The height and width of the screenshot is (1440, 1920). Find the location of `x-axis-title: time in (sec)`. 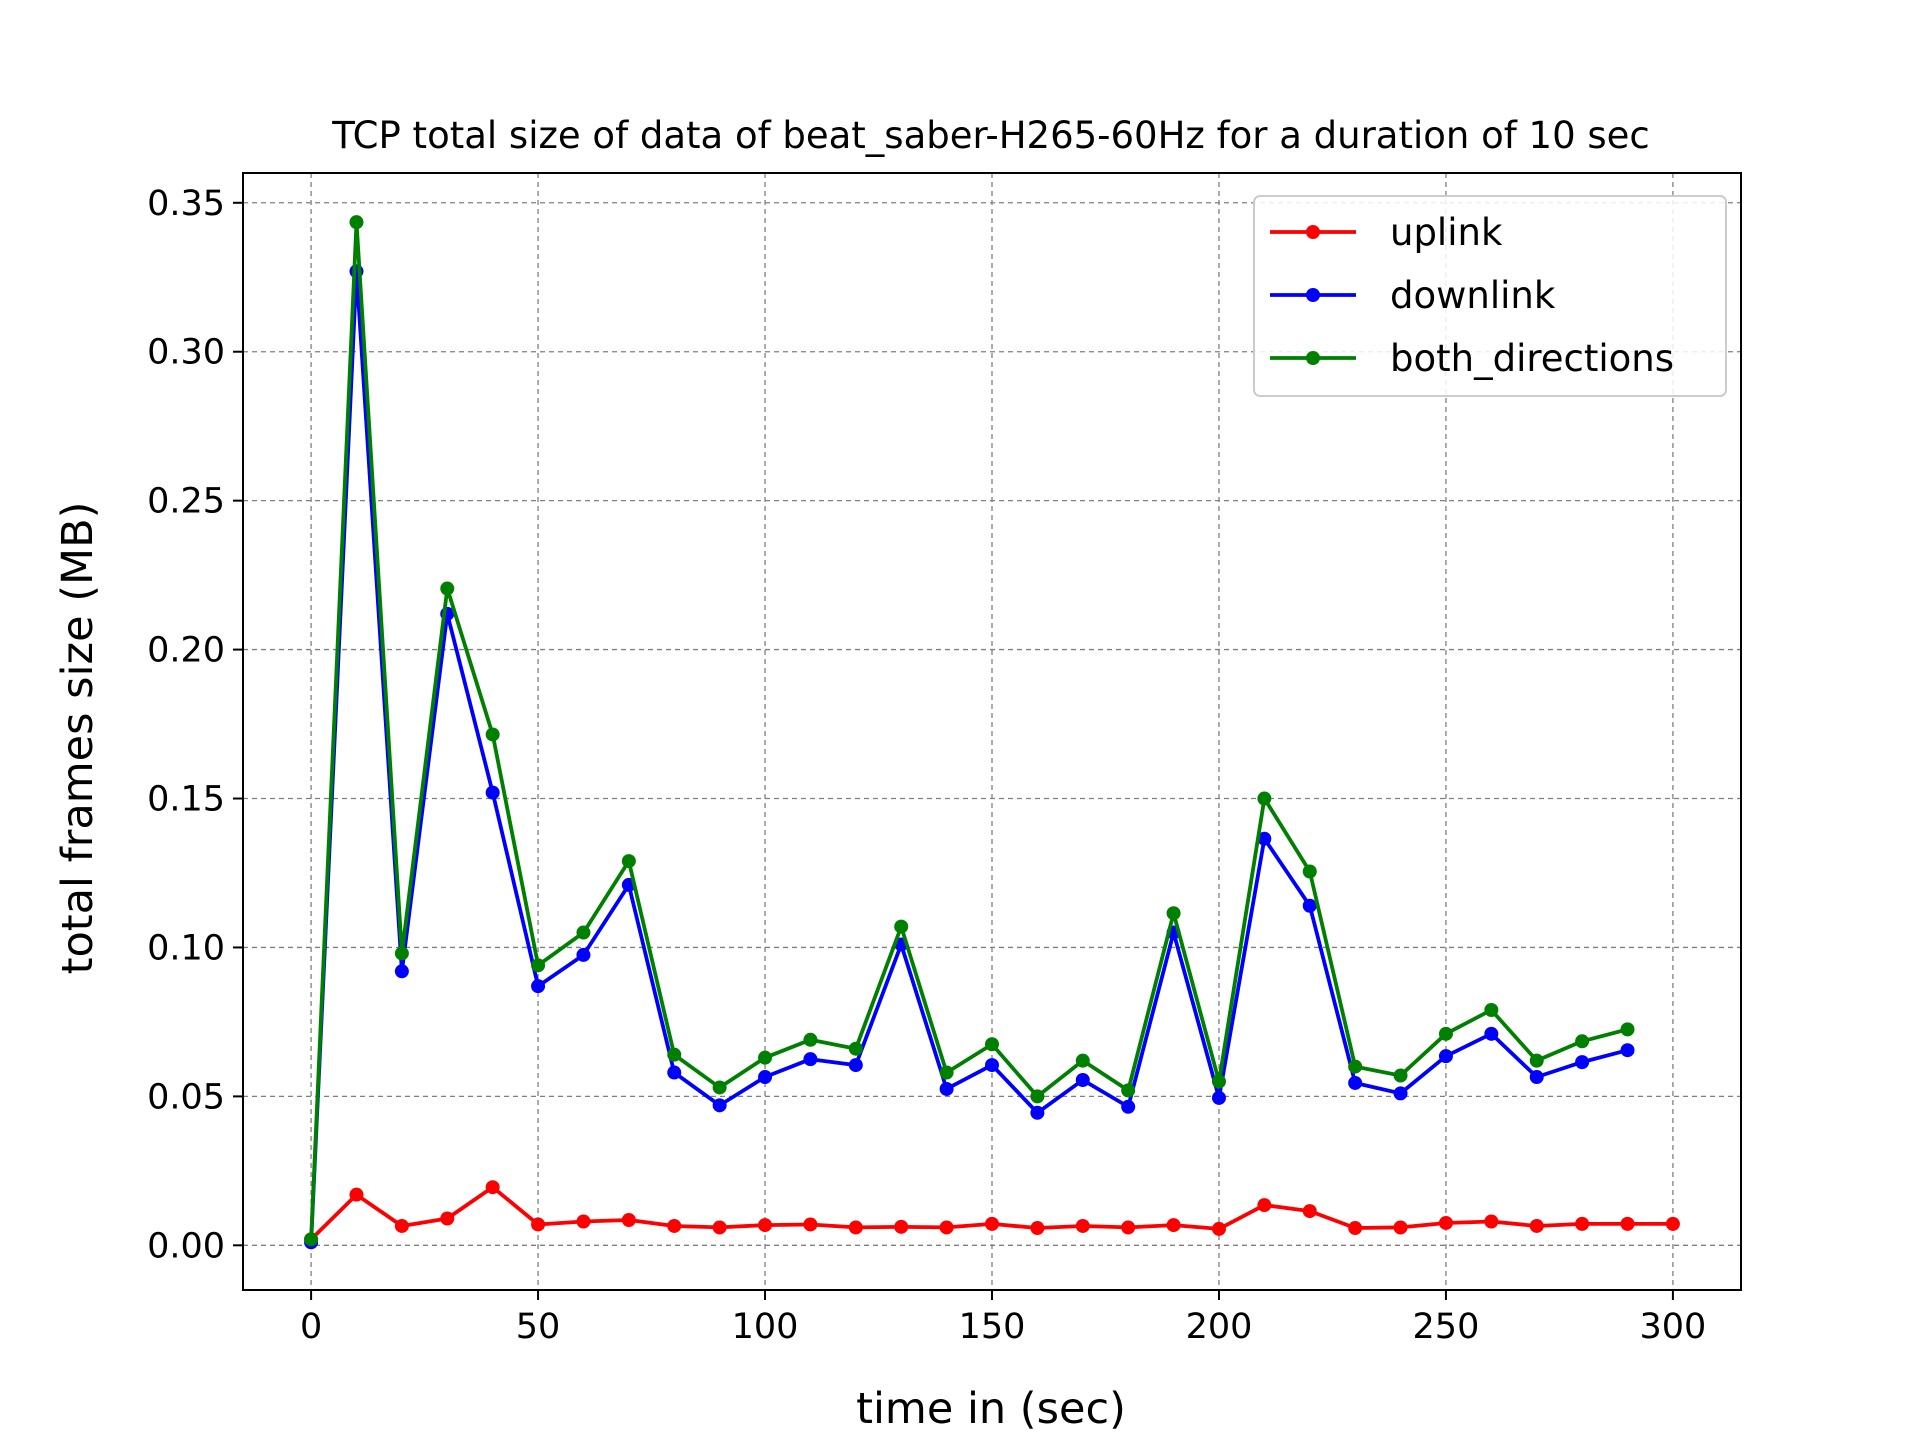

x-axis-title: time in (sec) is located at coordinates (991, 1409).